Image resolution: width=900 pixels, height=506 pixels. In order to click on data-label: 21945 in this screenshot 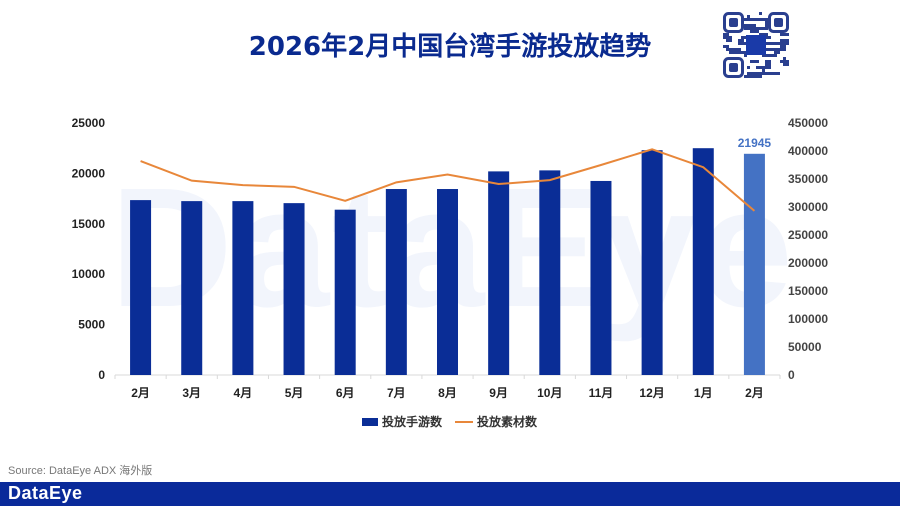, I will do `click(755, 143)`.